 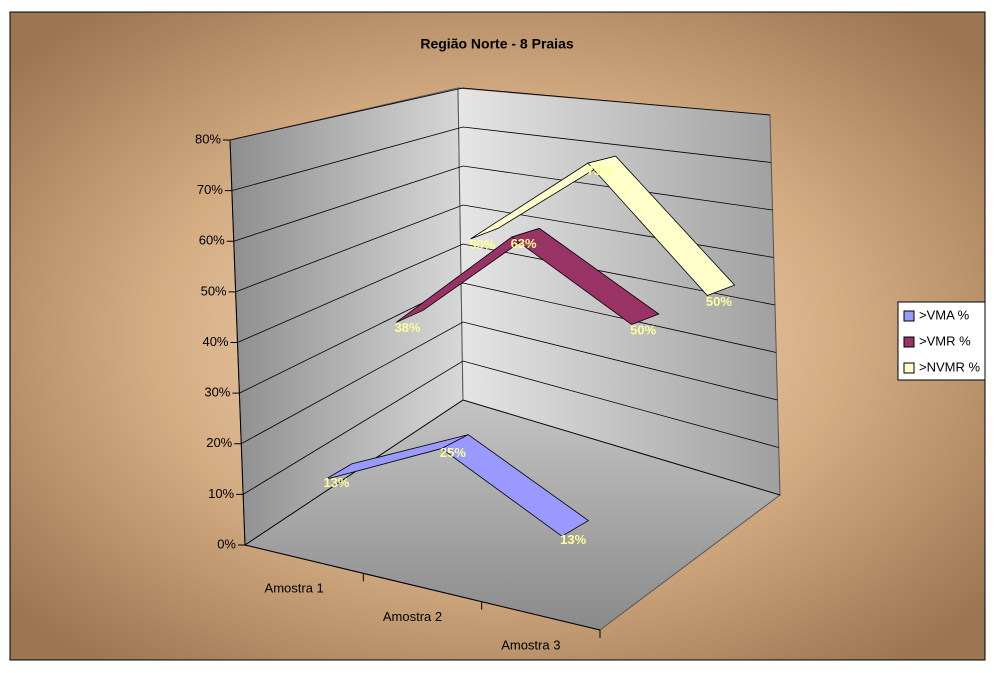 What do you see at coordinates (945, 340) in the screenshot?
I see `legend-label: >VMR %` at bounding box center [945, 340].